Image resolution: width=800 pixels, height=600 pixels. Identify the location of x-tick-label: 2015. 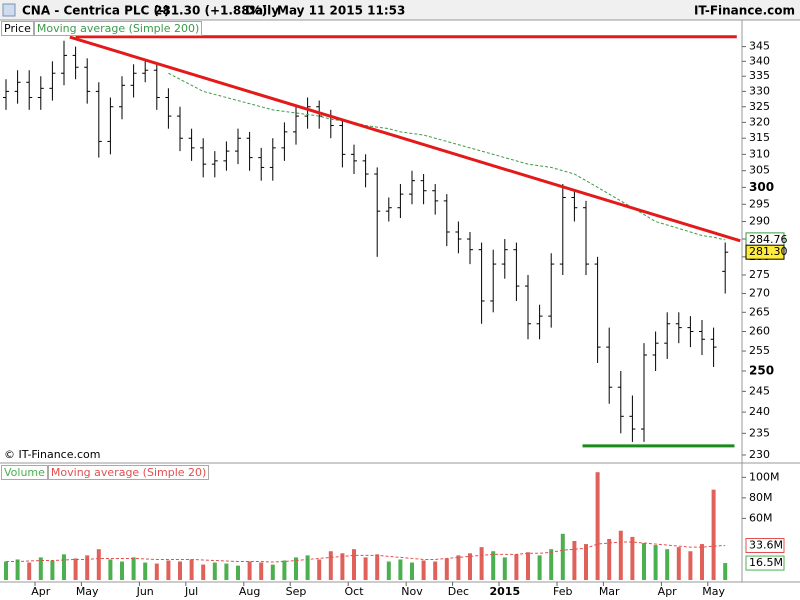
(504, 591).